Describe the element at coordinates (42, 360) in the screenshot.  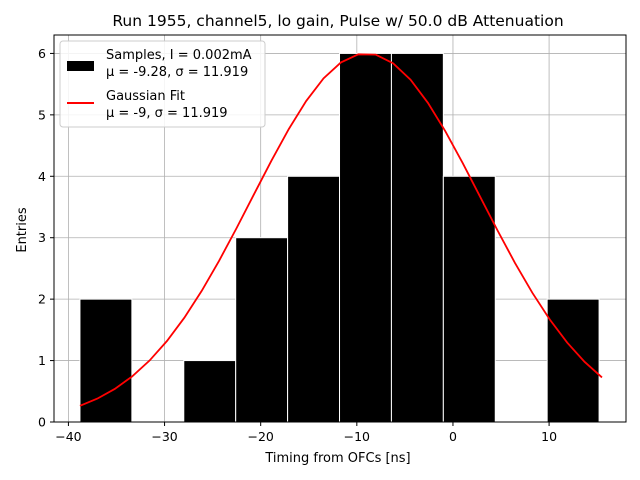
I see `y-tick-label: 1` at that location.